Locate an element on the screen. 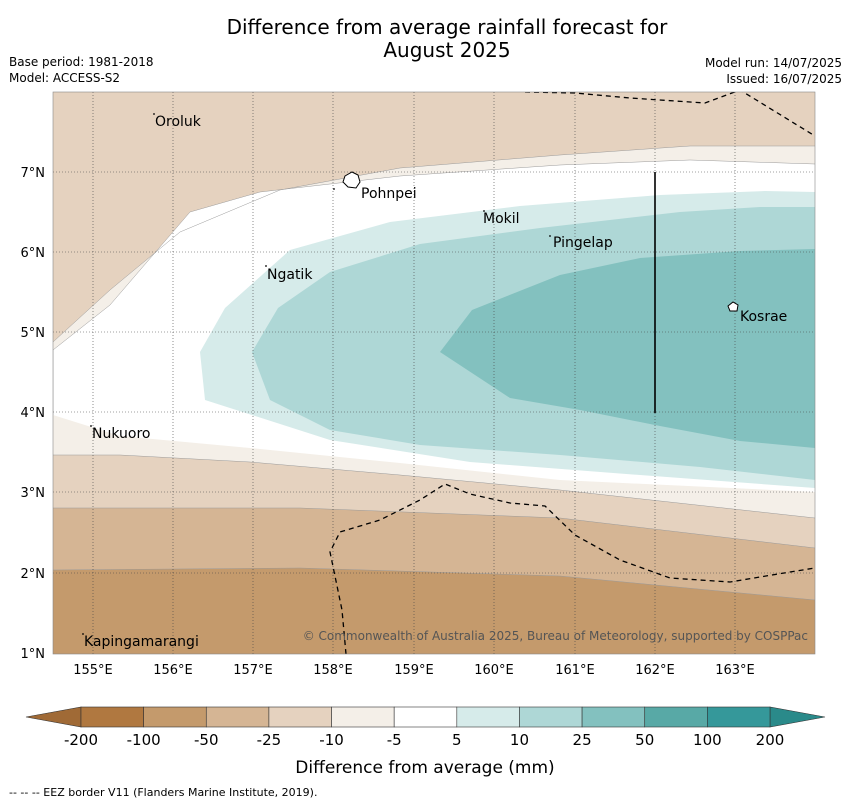  y-tick-label: 1°N is located at coordinates (33, 654).